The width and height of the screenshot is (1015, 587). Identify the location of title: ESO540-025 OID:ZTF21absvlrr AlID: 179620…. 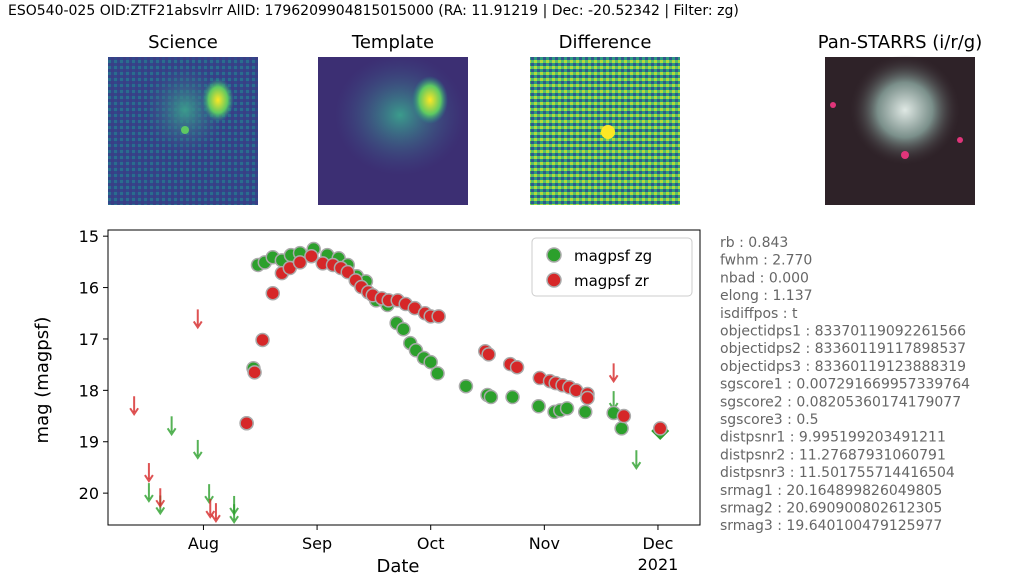
(373, 11).